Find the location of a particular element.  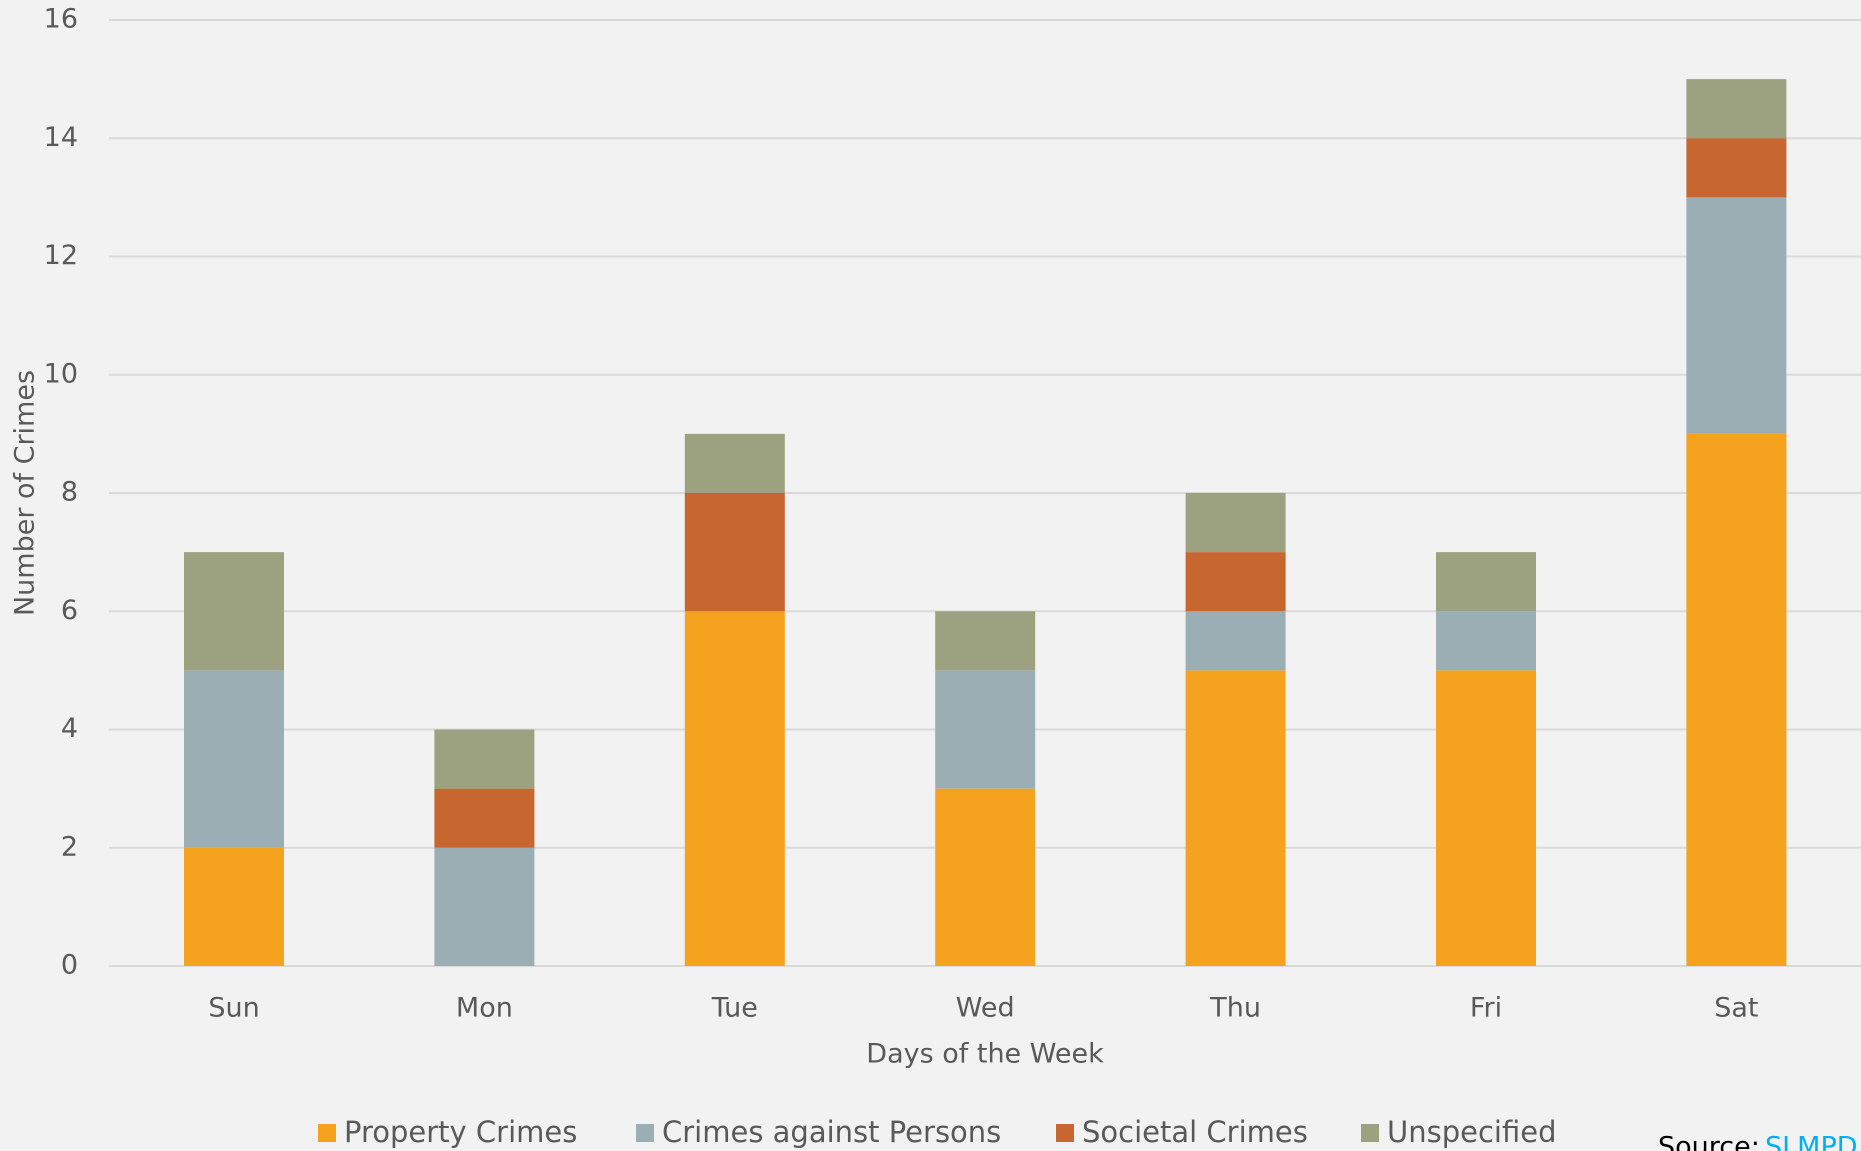

y-axis-title: Number of Crimes is located at coordinates (25, 493).